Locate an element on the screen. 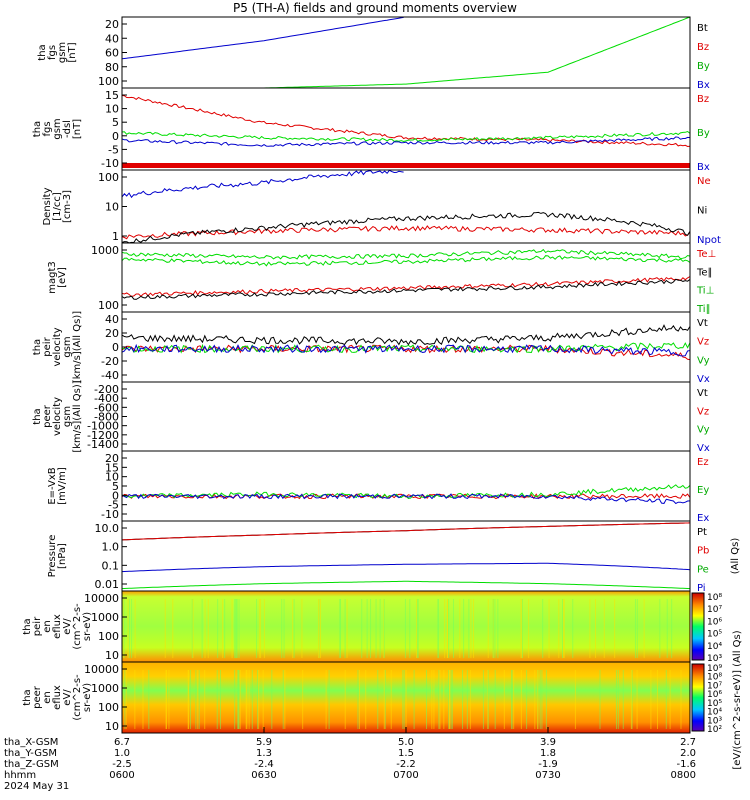 This screenshot has height=800, width=750. y-axis-label: sr-eV) is located at coordinates (87, 626).